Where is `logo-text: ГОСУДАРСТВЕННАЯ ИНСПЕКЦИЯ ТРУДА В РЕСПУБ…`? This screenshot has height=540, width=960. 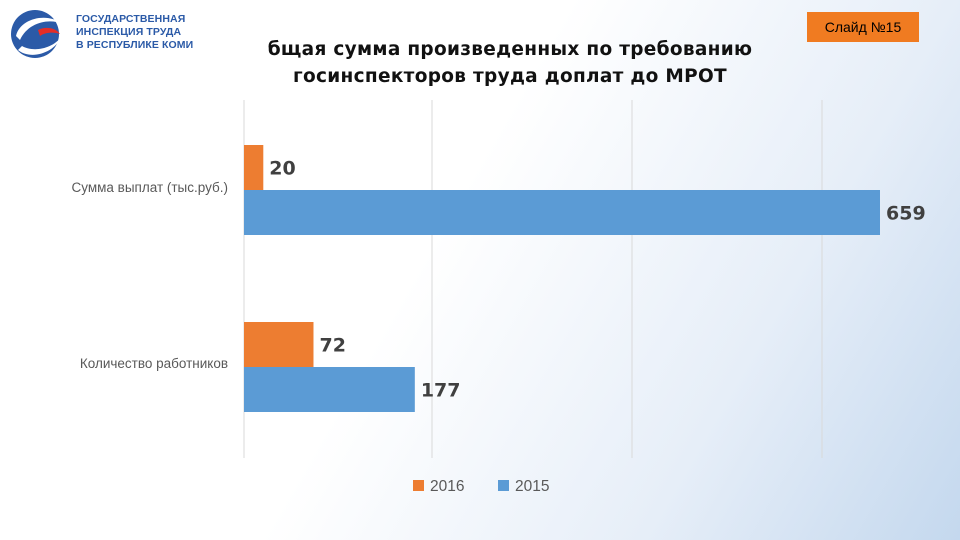 logo-text: ГОСУДАРСТВЕННАЯ ИНСПЕКЦИЯ ТРУДА В РЕСПУБ… is located at coordinates (138, 32).